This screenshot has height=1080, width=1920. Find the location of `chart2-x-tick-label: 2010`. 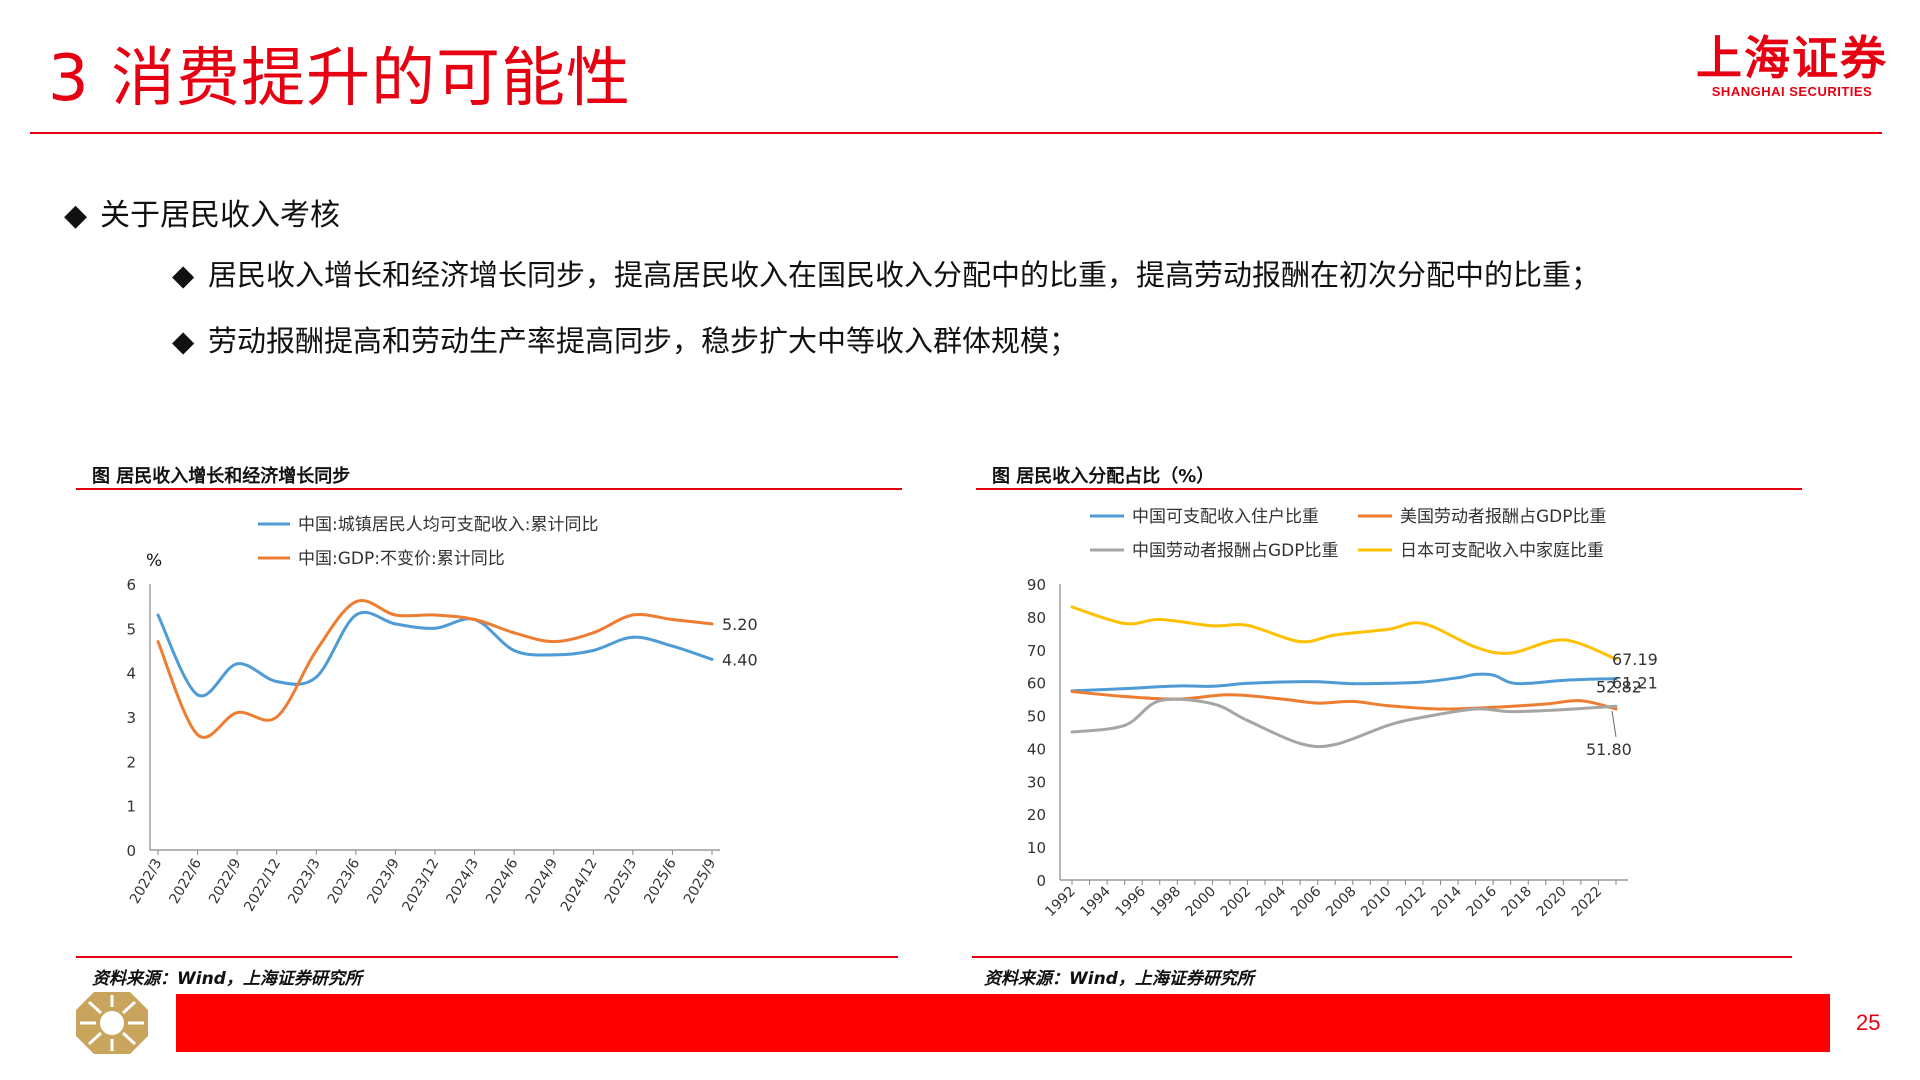

chart2-x-tick-label: 2010 is located at coordinates (1376, 902).